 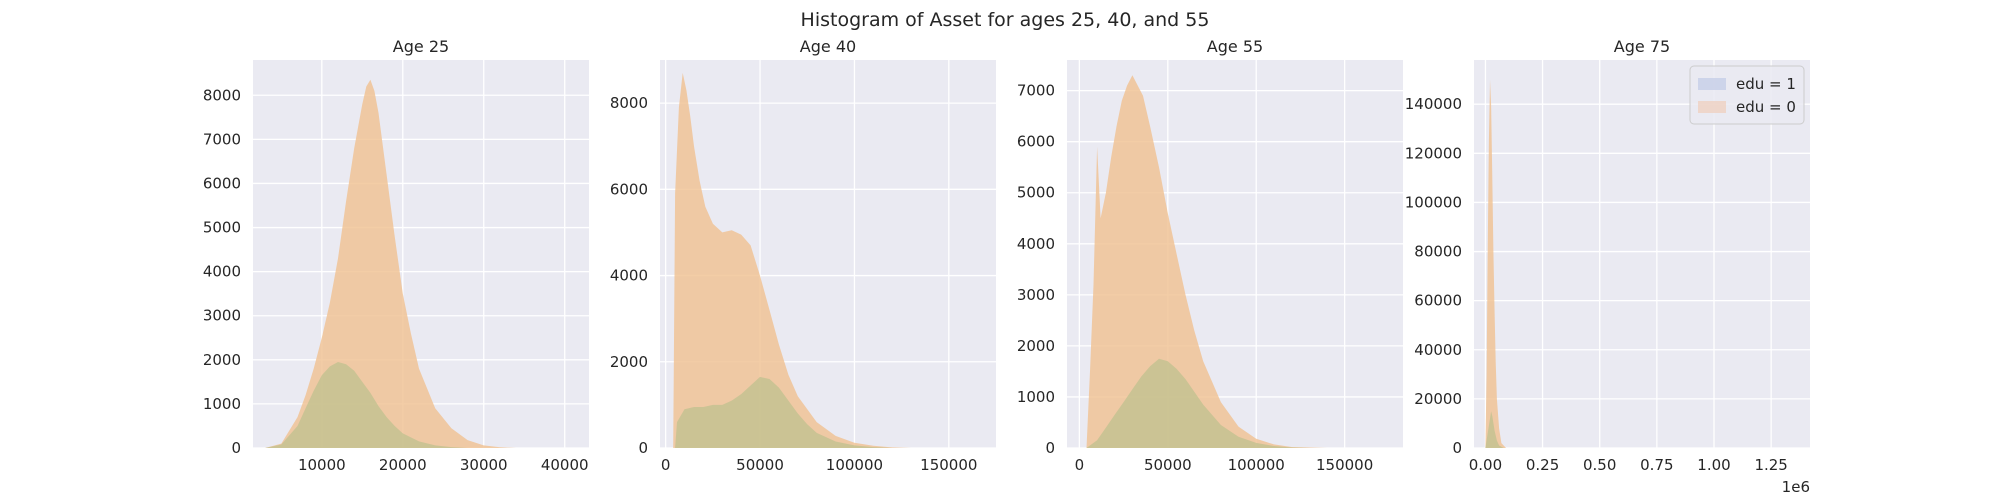 I want to click on legend-label: edu = 0, so click(x=1766, y=107).